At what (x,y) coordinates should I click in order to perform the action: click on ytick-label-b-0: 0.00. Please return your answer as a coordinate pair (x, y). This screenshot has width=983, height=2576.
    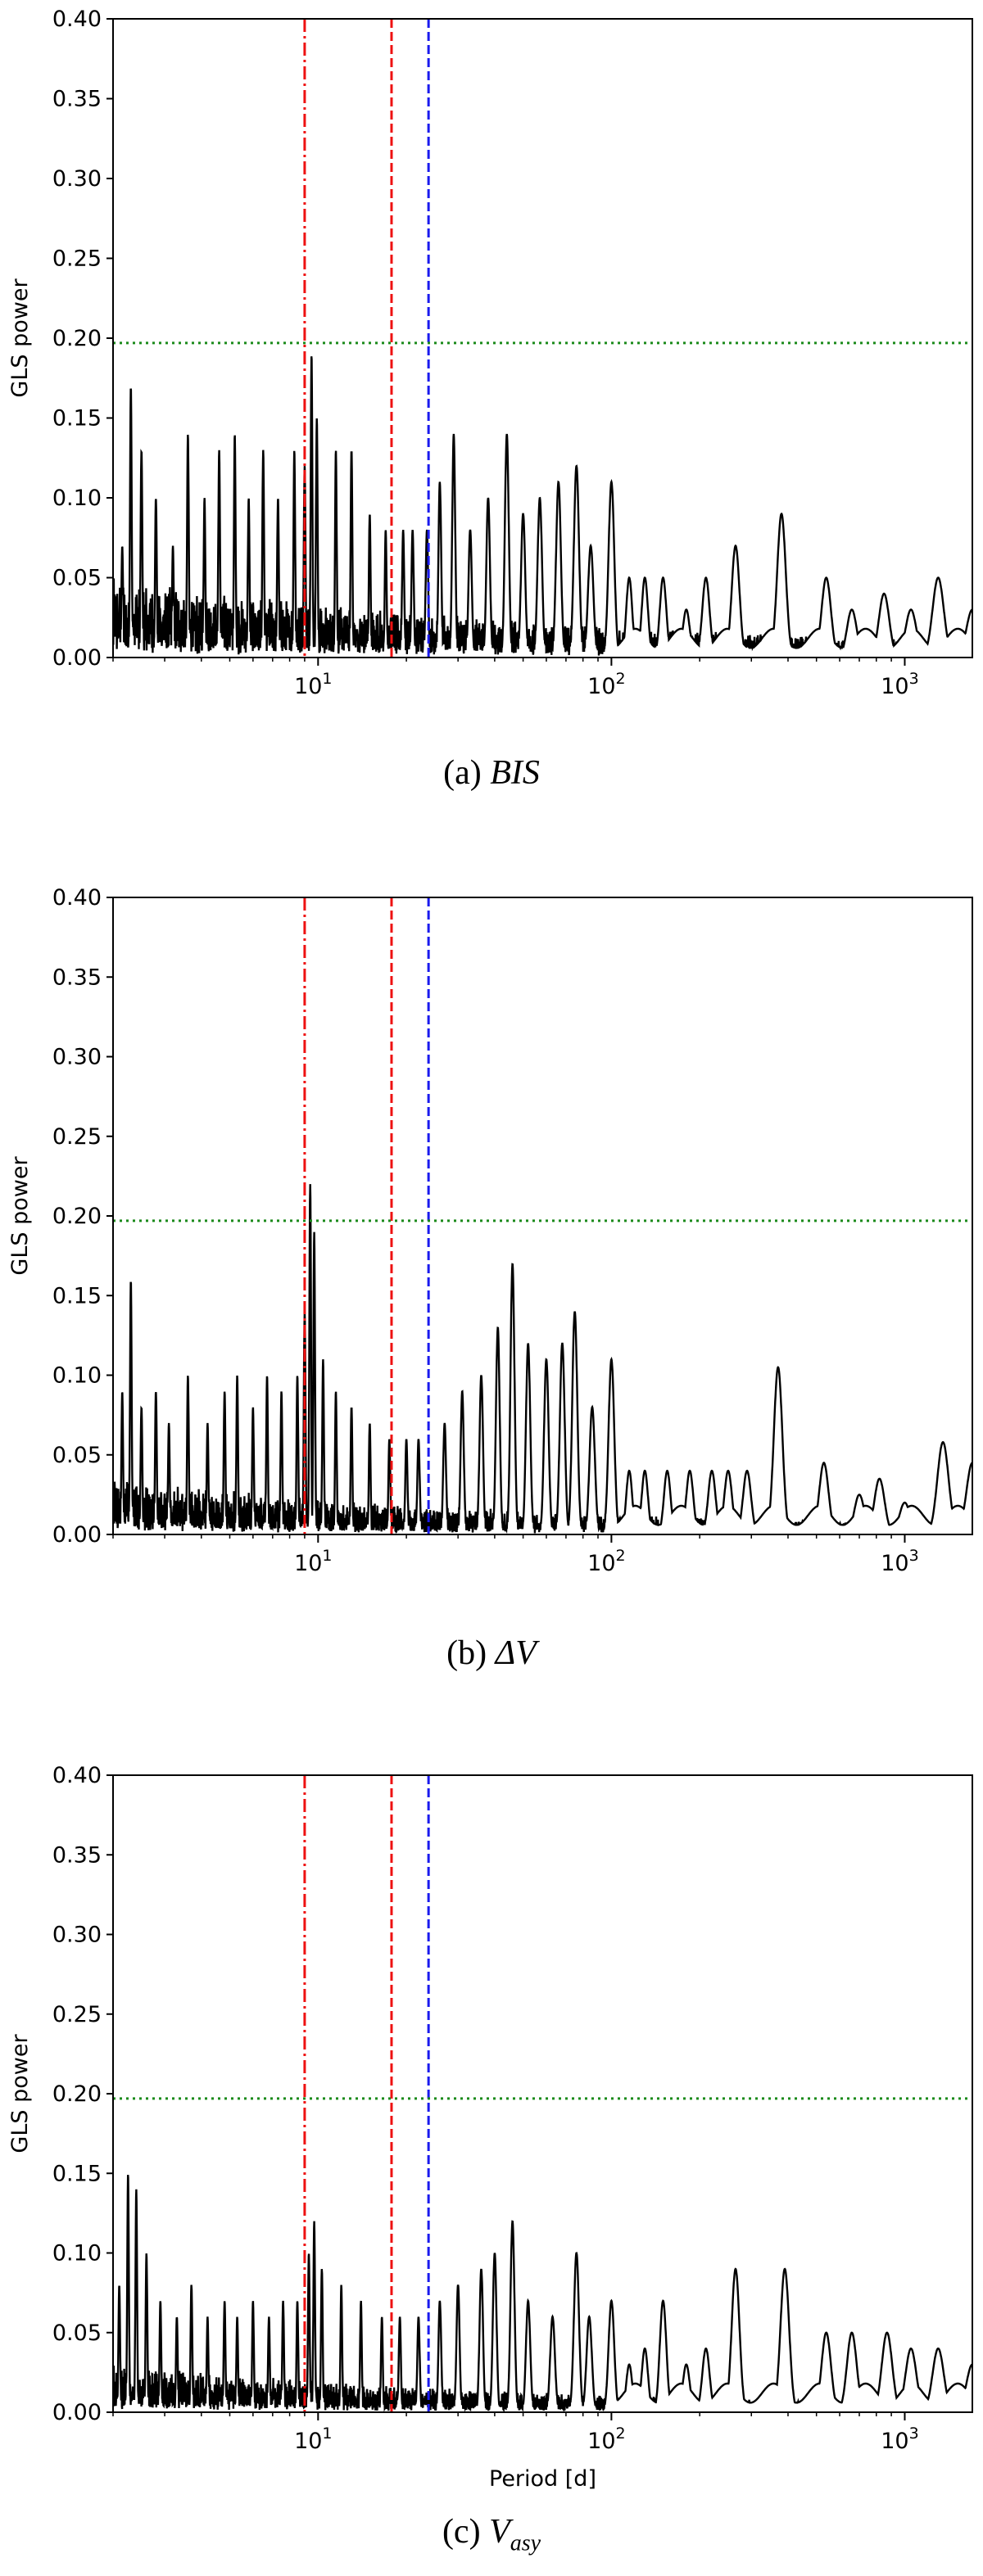
    Looking at the image, I should click on (77, 1535).